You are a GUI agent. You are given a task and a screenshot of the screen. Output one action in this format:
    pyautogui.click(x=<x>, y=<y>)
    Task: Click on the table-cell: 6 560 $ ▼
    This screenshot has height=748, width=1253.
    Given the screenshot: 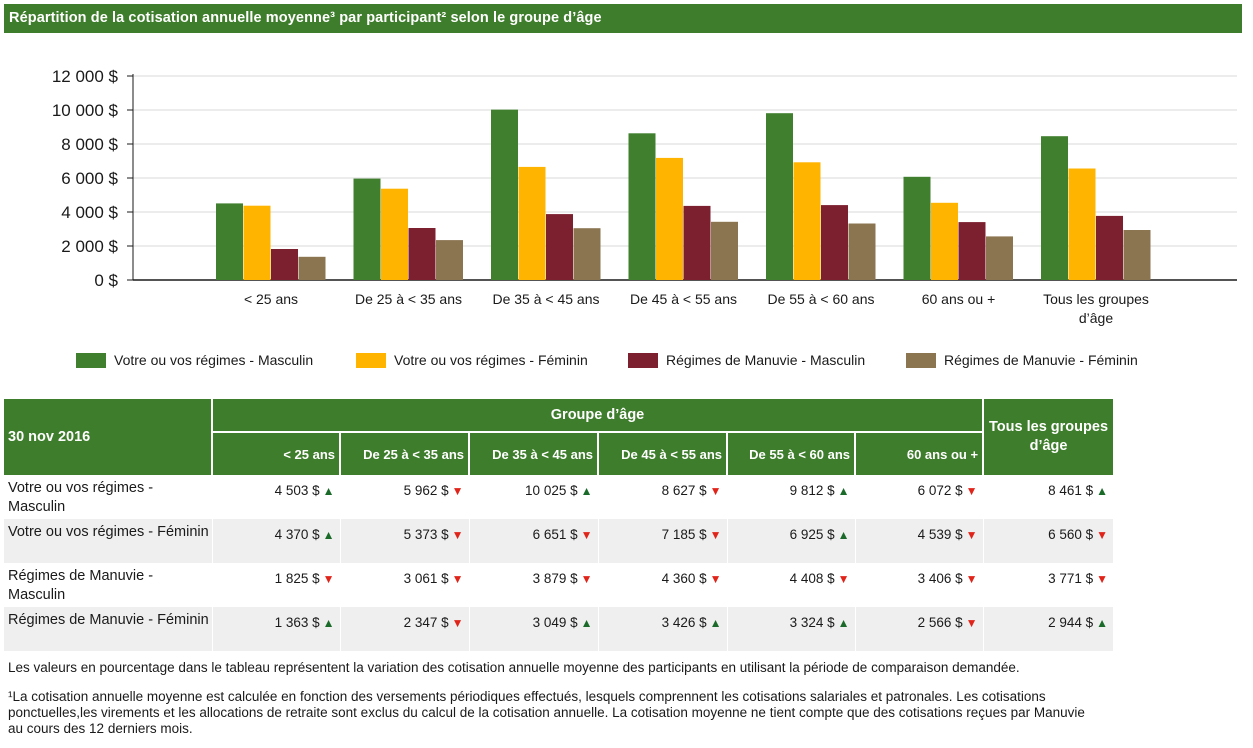 What is the action you would take?
    pyautogui.click(x=1048, y=541)
    